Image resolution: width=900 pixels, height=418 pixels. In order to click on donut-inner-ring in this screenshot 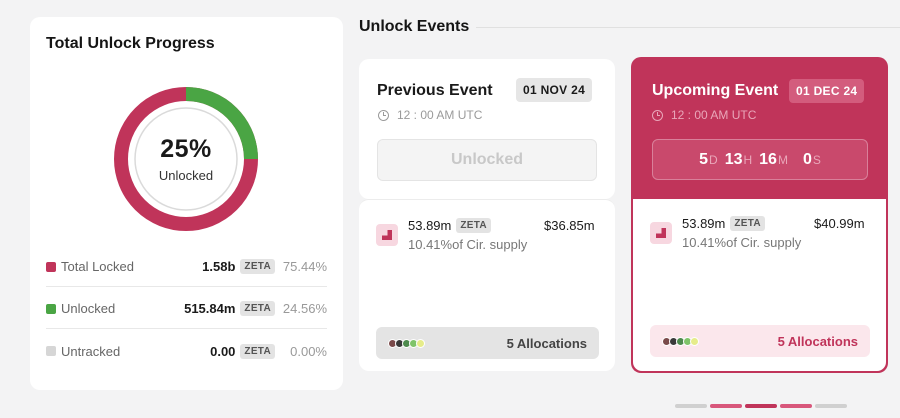, I will do `click(186, 159)`.